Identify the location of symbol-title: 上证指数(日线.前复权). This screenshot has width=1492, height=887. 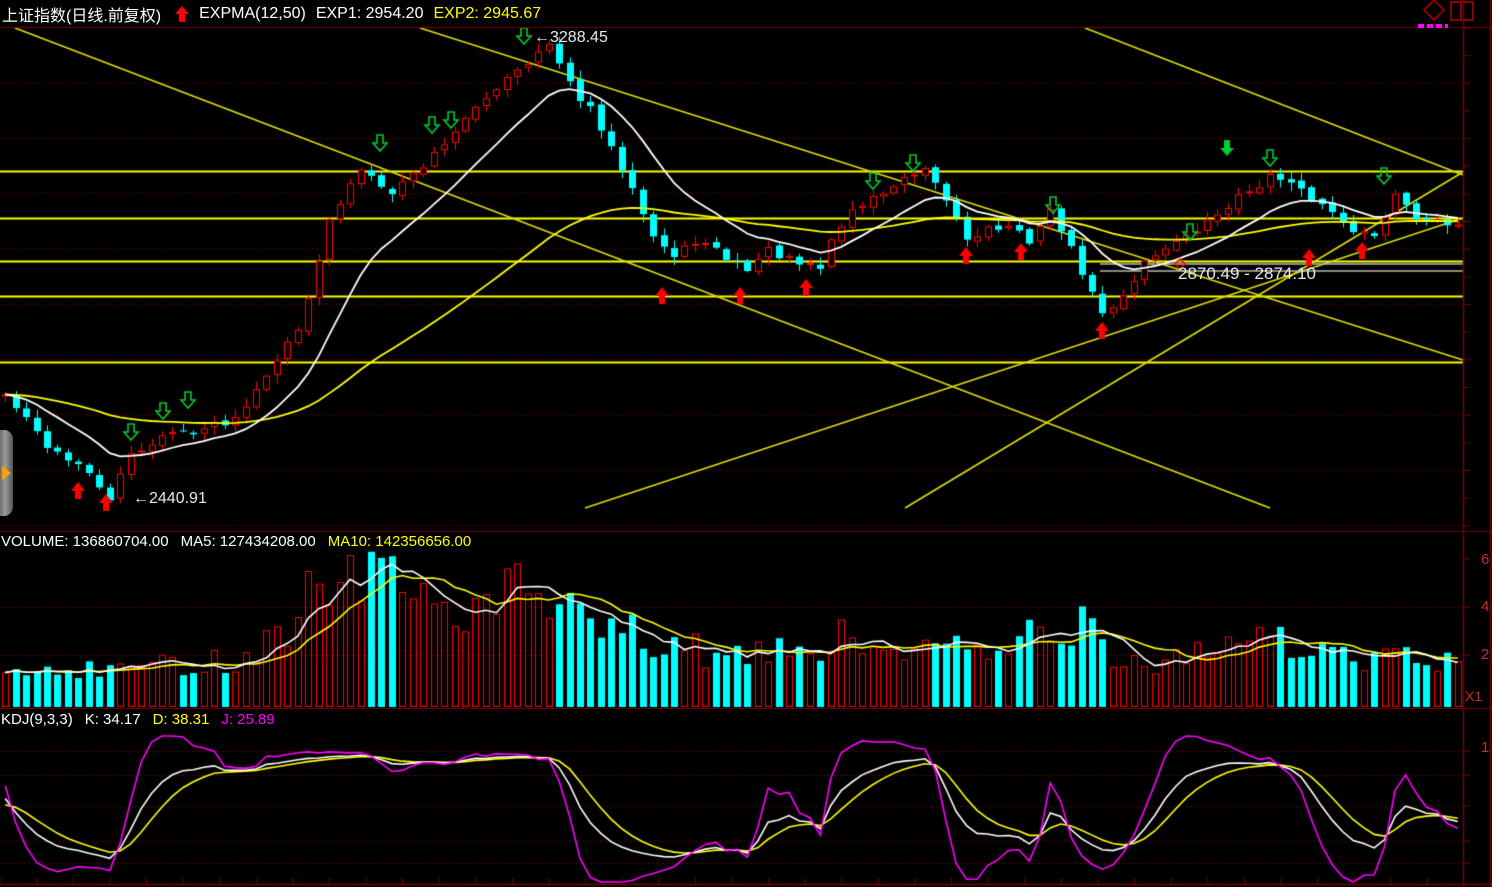
(82, 16).